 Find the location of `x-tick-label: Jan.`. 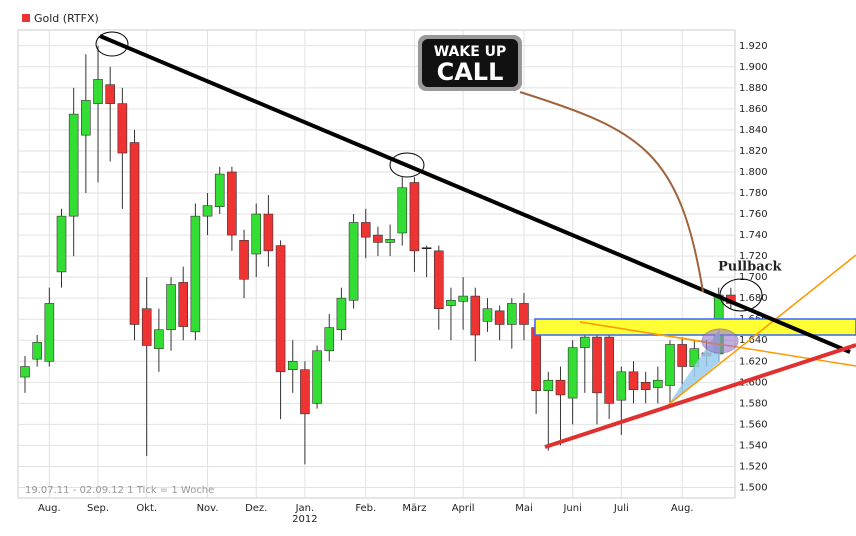

x-tick-label: Jan. is located at coordinates (305, 508).